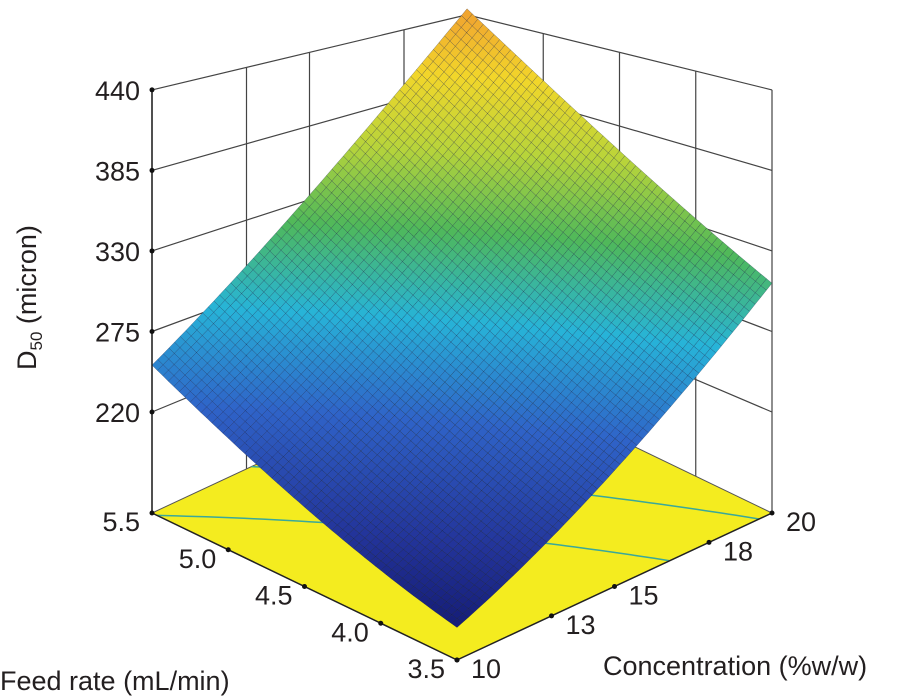 Image resolution: width=923 pixels, height=700 pixels. I want to click on y-tick-label: 4.5, so click(274, 596).